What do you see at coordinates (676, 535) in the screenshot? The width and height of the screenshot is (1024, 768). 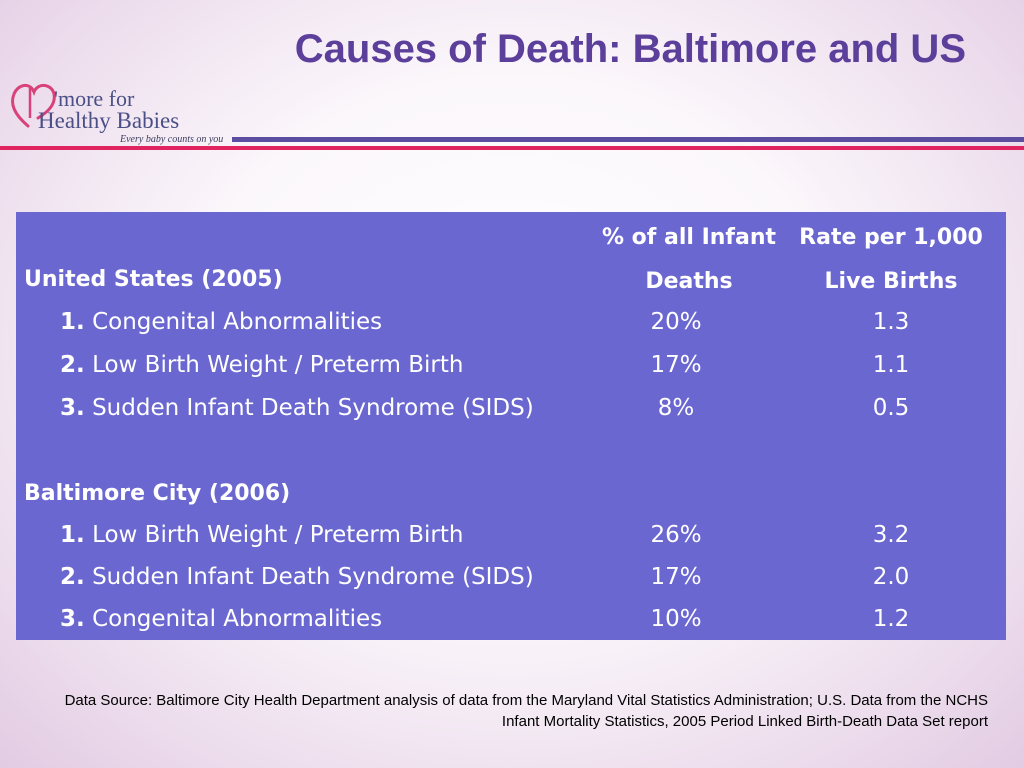 I see `pct-value: 26%` at bounding box center [676, 535].